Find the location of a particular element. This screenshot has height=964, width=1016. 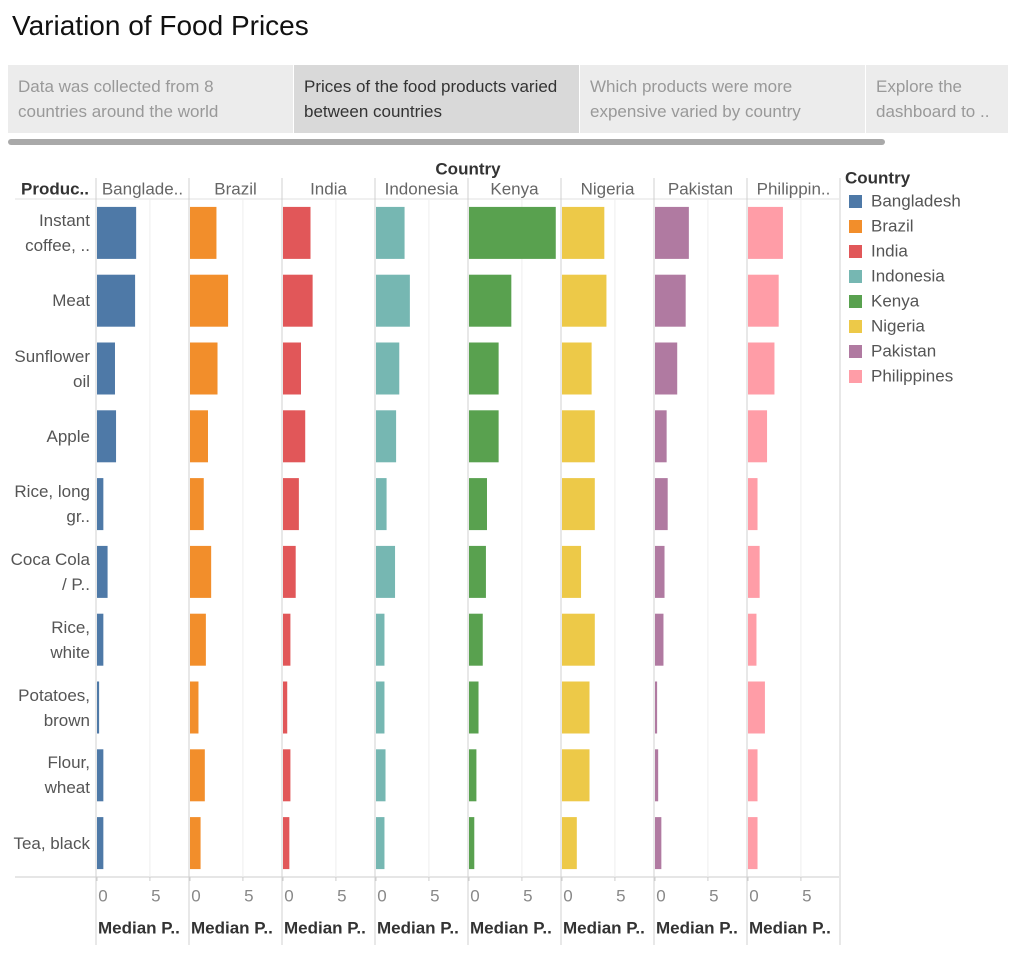

legend-label: Brazil is located at coordinates (892, 225).